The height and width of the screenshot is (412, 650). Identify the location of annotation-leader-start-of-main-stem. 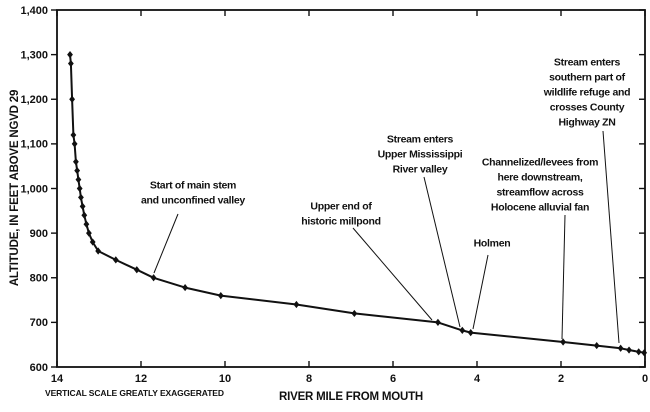
(166, 243).